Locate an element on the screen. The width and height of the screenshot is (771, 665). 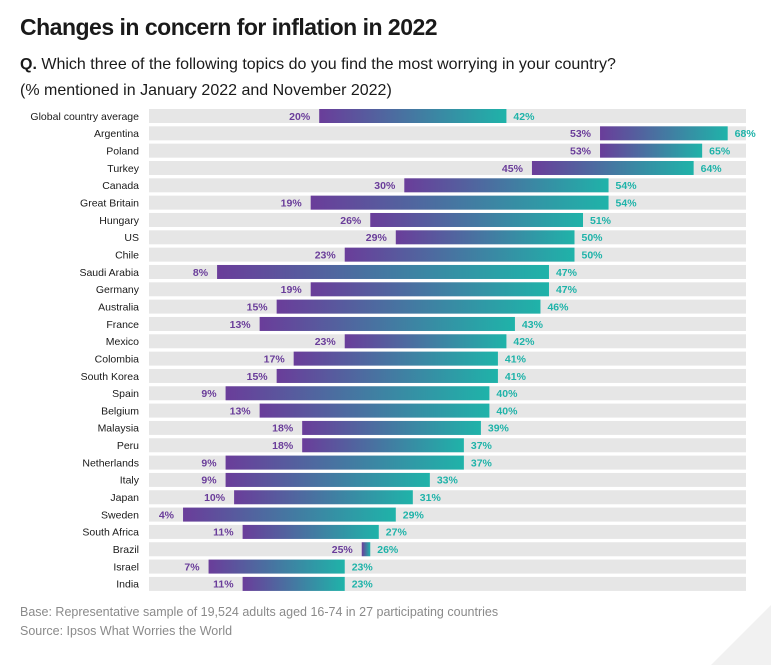
country-label: Sweden is located at coordinates (120, 515).